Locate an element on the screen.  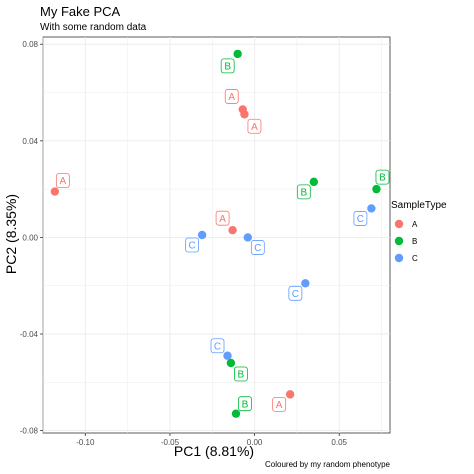
x-tick-label: 0.05 is located at coordinates (339, 442).